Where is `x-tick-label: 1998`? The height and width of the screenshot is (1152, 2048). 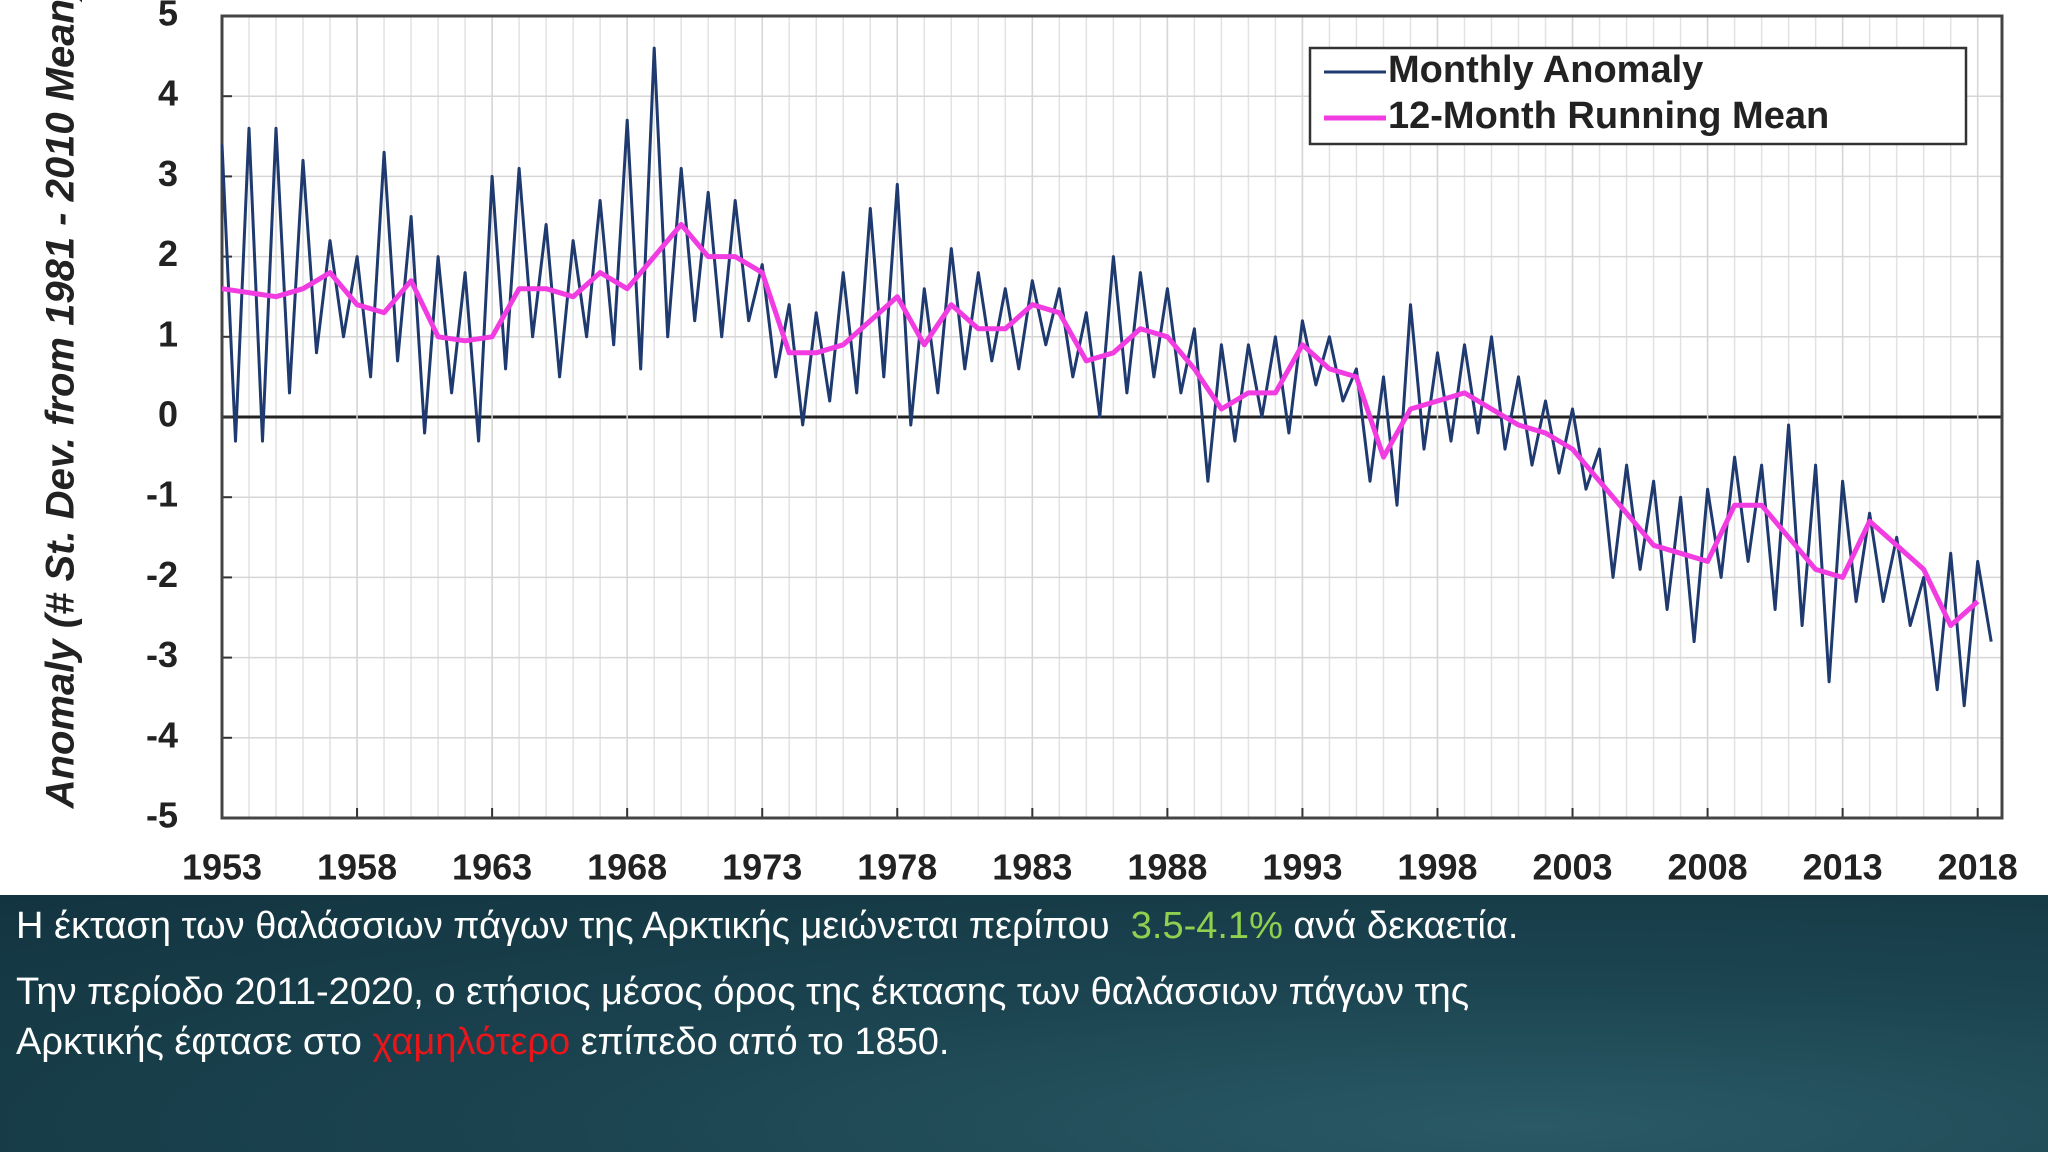 x-tick-label: 1998 is located at coordinates (1437, 867).